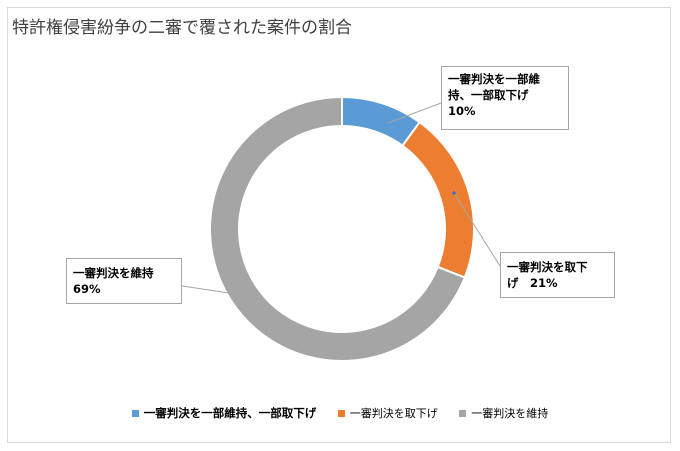  Describe the element at coordinates (124, 281) in the screenshot. I see `data-label-maintained: 一審判決を維持 69%` at that location.